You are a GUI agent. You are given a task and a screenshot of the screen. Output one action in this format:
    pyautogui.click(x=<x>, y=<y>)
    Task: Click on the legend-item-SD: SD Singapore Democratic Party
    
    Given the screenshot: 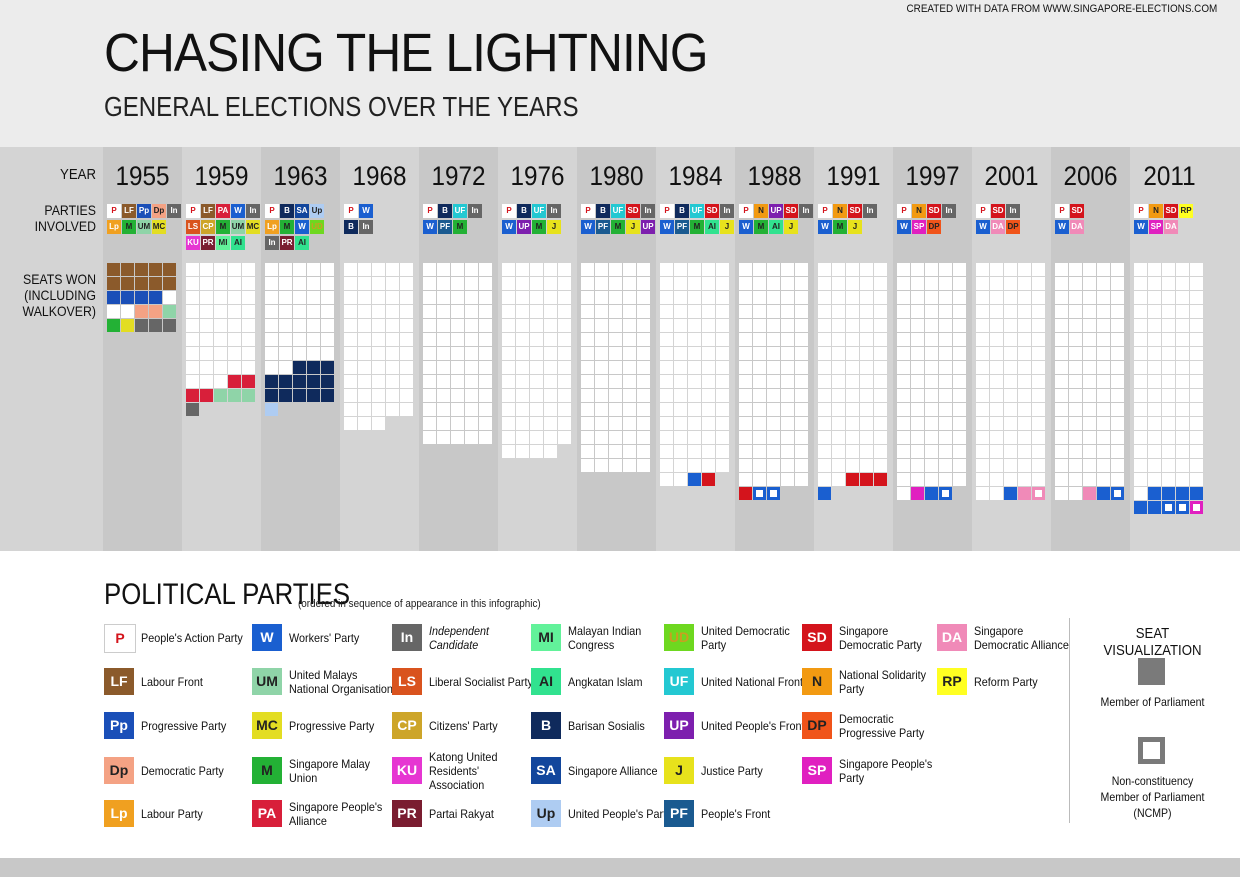 What is the action you would take?
    pyautogui.click(x=882, y=638)
    